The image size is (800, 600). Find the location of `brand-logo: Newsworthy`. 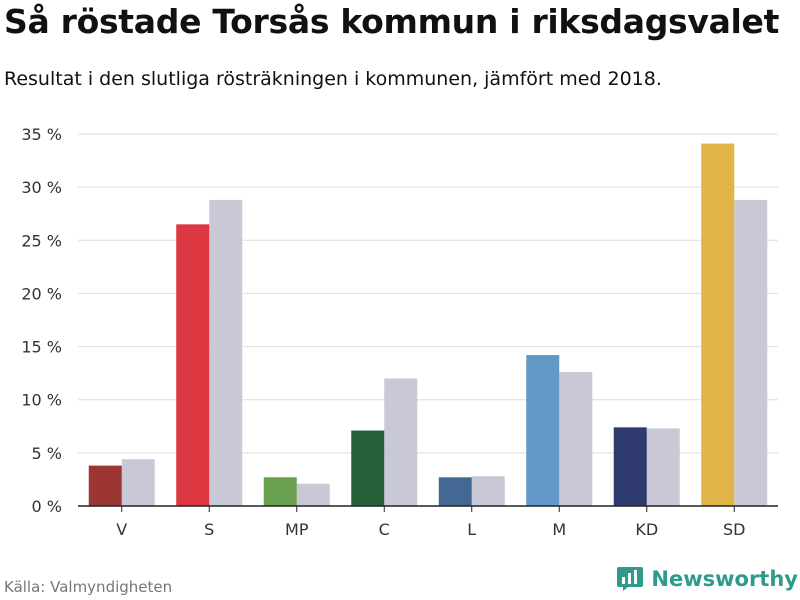

brand-logo: Newsworthy is located at coordinates (707, 579).